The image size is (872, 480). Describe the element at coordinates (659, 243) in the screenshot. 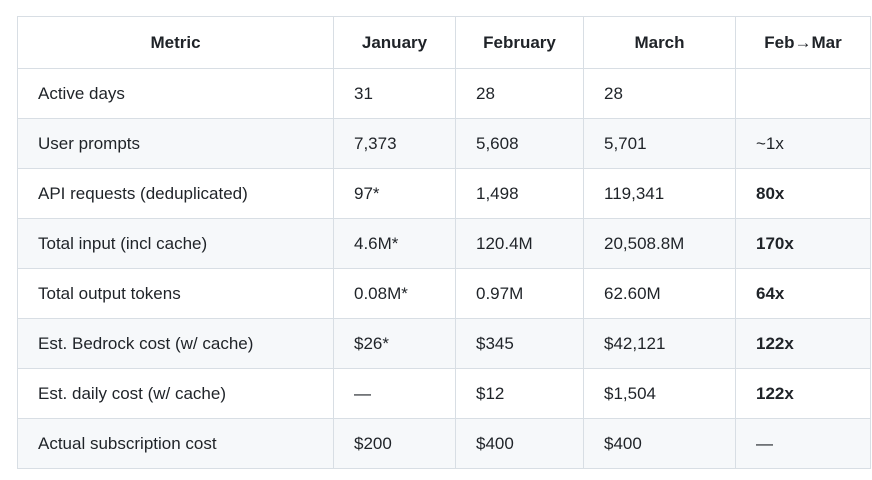

I see `march-cell: 20,508.8M` at that location.